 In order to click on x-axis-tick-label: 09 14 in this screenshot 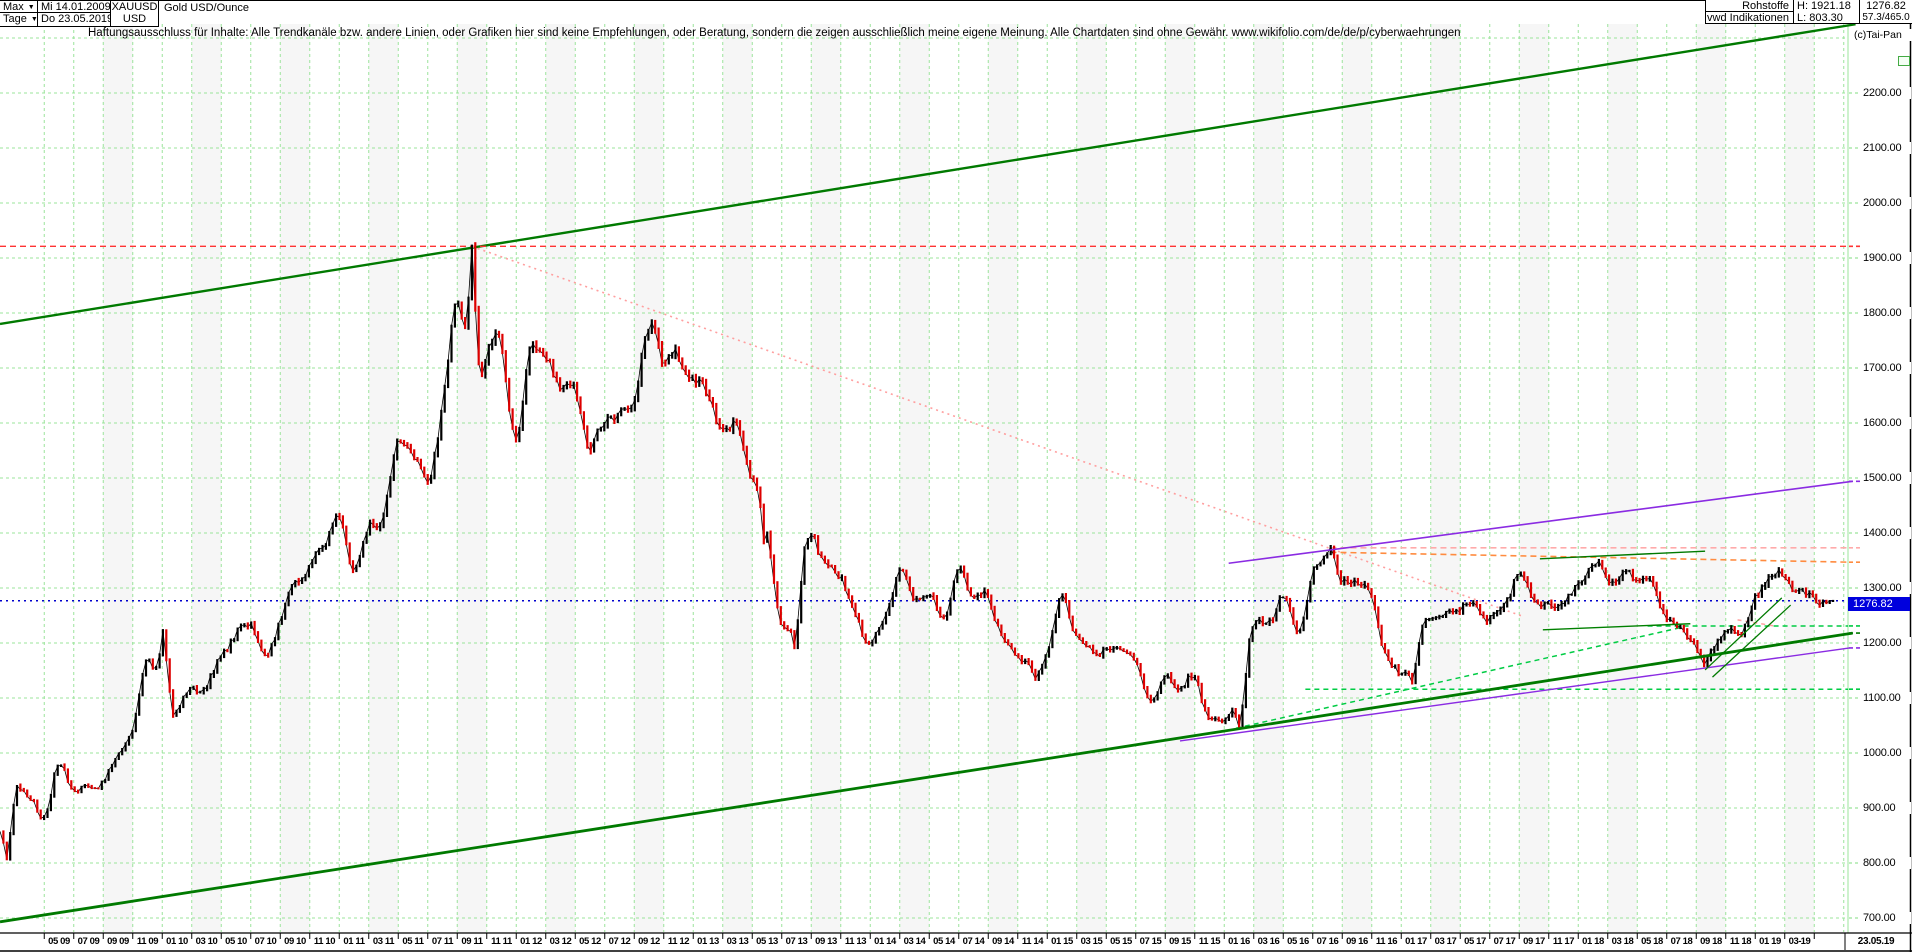, I will do `click(1003, 941)`.